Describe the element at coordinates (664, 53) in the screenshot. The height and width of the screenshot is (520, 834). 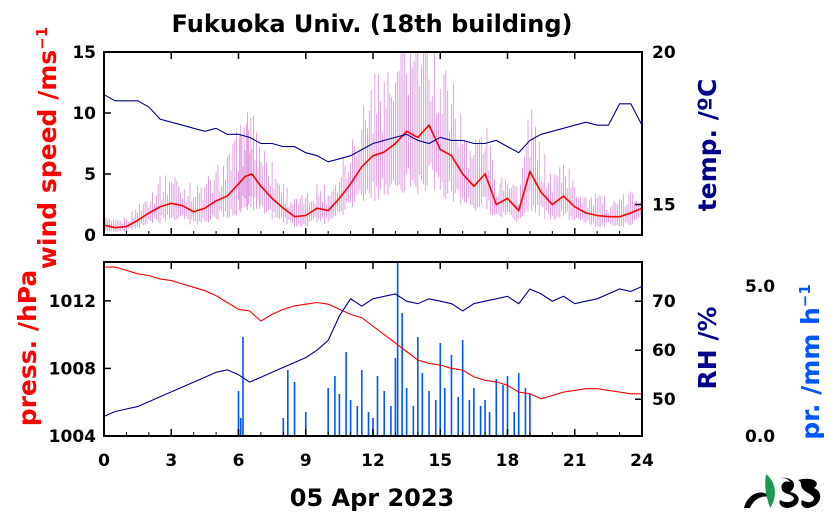
I see `y-right-tick-label: 20` at that location.